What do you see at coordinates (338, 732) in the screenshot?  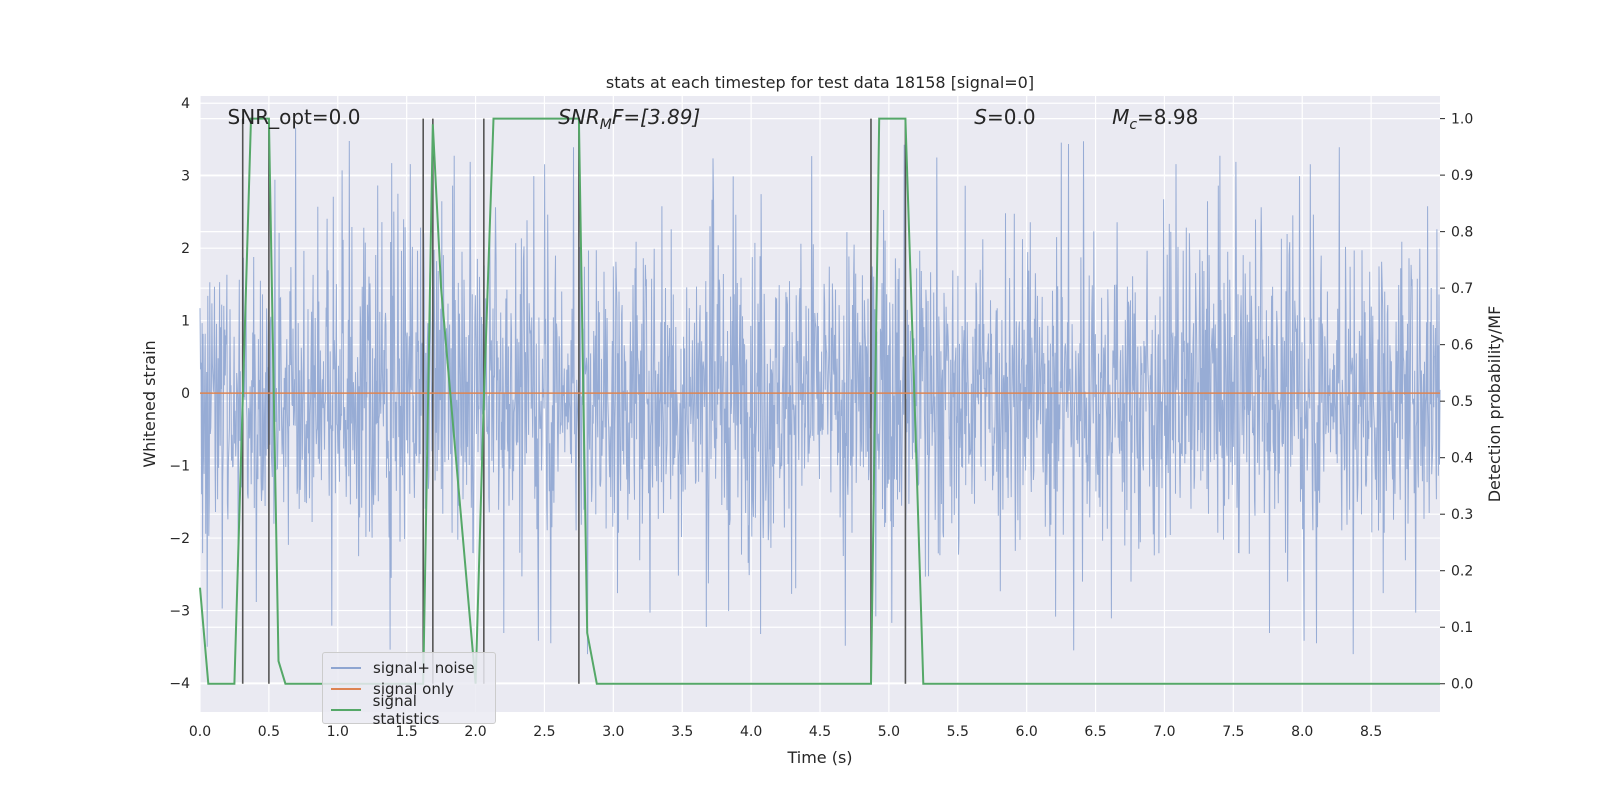 I see `x-tick-label: 1.0` at bounding box center [338, 732].